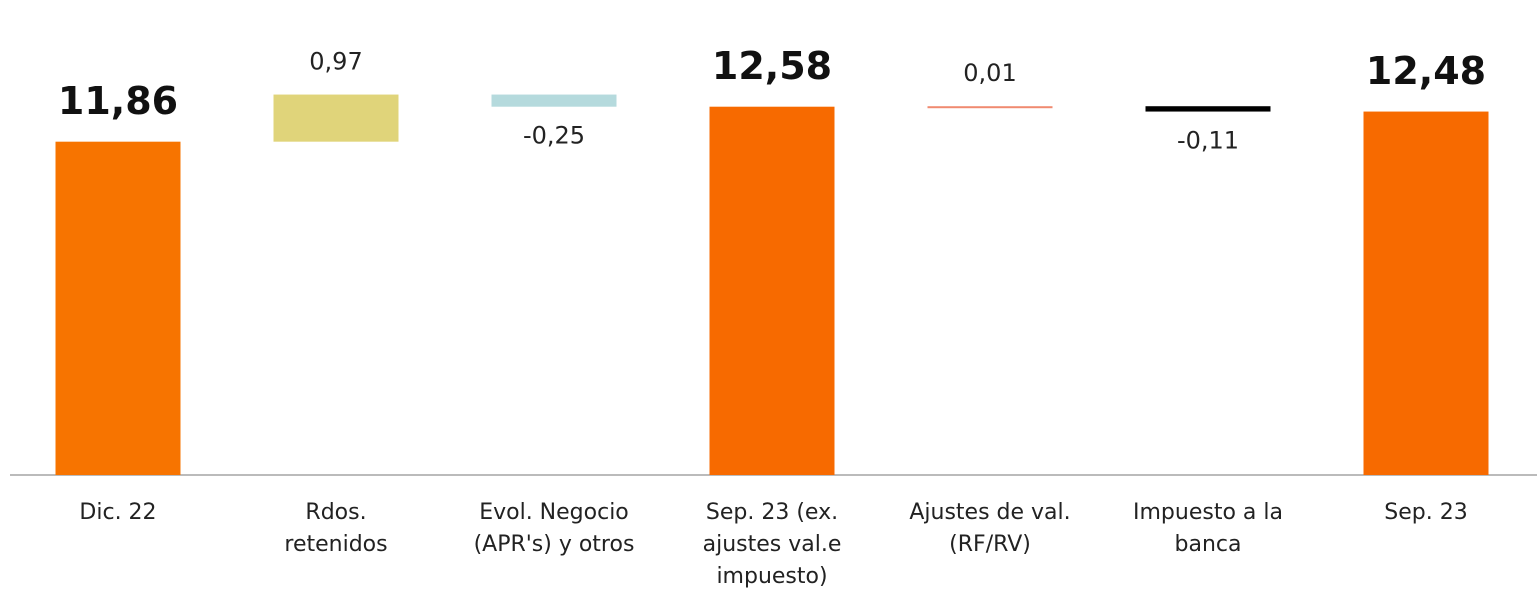  What do you see at coordinates (335, 62) in the screenshot?
I see `data-label: 0,97` at bounding box center [335, 62].